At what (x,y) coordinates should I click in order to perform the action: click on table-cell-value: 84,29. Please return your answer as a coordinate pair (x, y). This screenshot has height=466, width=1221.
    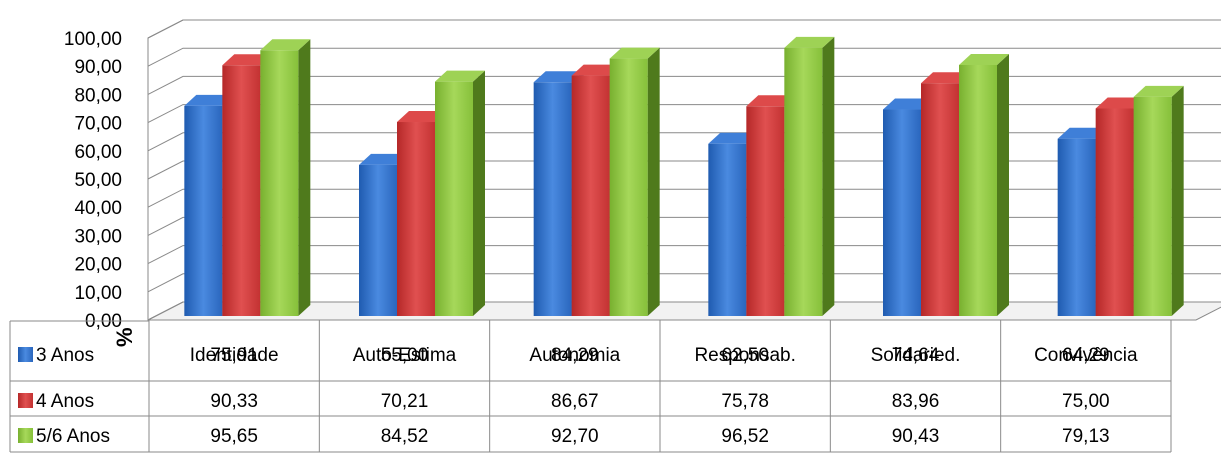
    Looking at the image, I should click on (575, 355).